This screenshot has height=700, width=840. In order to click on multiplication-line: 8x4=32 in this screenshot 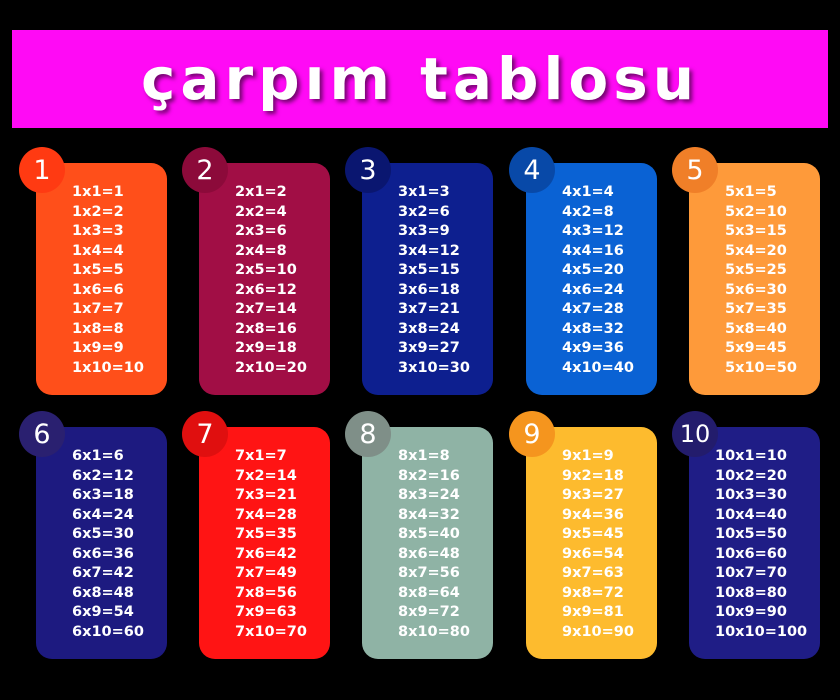, I will do `click(429, 514)`.